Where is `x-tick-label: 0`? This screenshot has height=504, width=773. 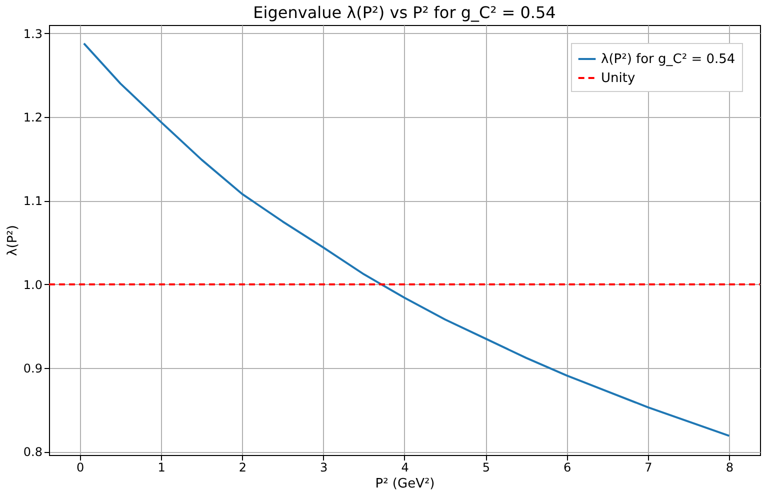 x-tick-label: 0 is located at coordinates (80, 467).